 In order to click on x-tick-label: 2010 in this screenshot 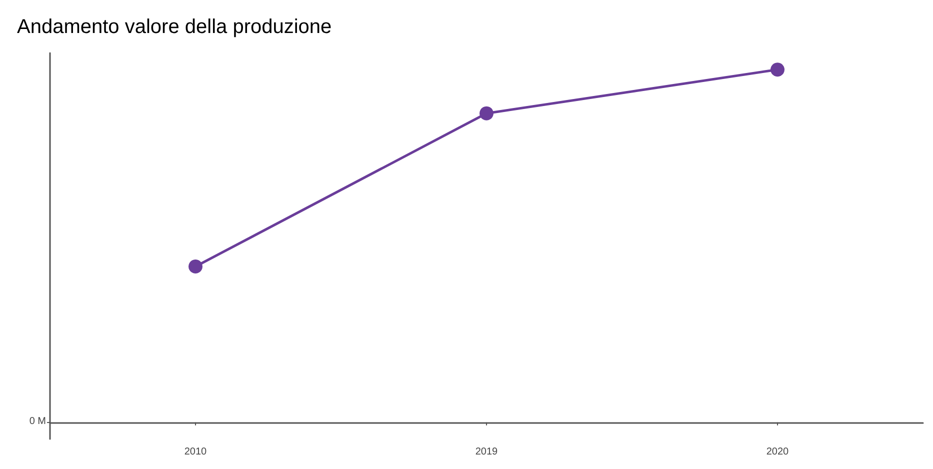, I will do `click(196, 452)`.